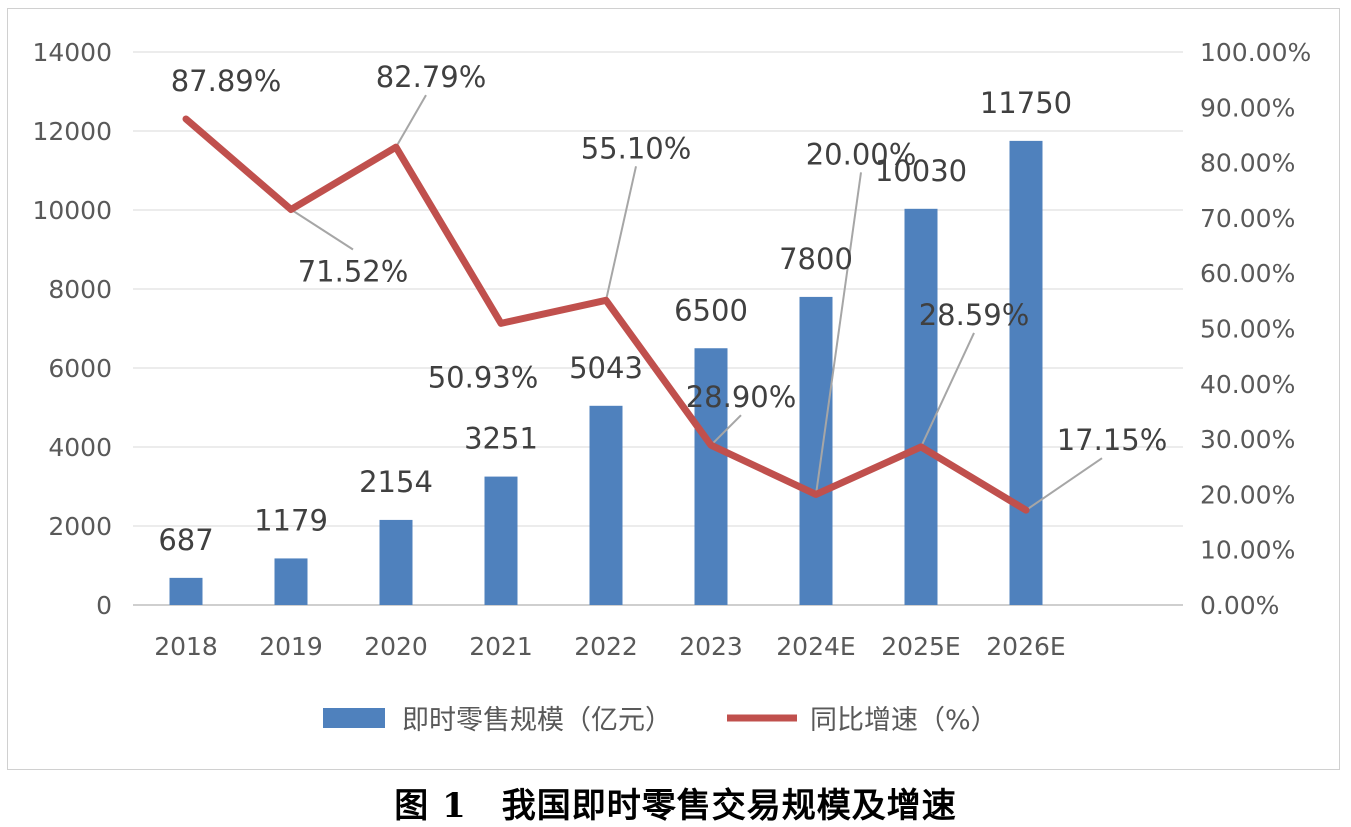 This screenshot has width=1351, height=827. I want to click on legend-label-bar: 即时零售规模（亿元）, so click(537, 720).